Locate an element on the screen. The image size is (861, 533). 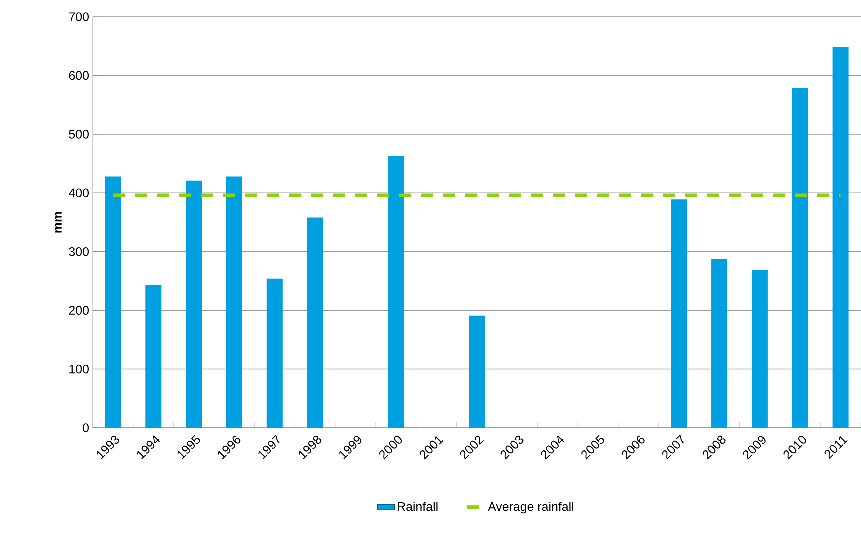
y-tick-label: 500 is located at coordinates (79, 134).